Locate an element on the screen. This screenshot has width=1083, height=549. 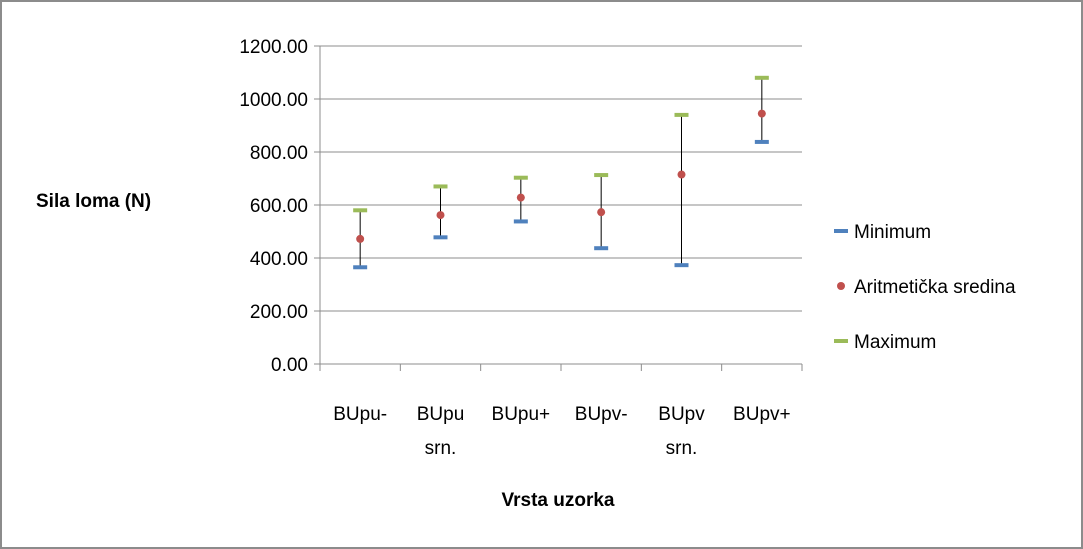
data-marks is located at coordinates (561, 172).